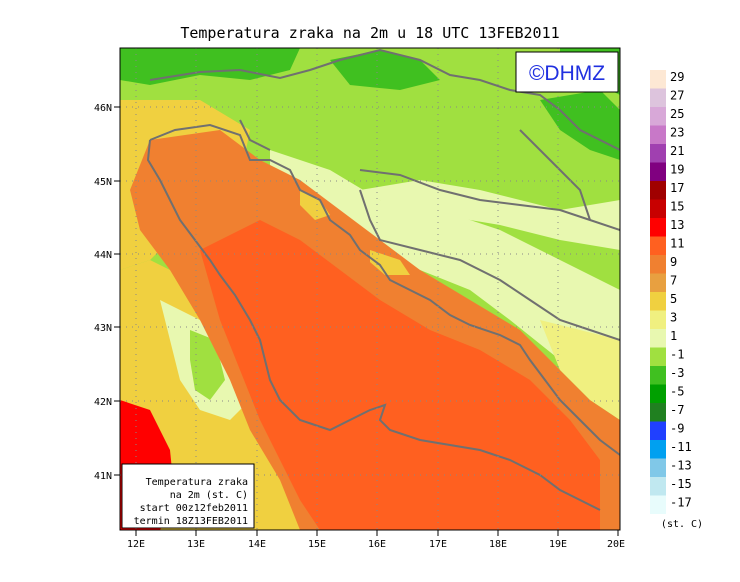 The height and width of the screenshot is (582, 740). Describe the element at coordinates (677, 355) in the screenshot. I see `legend-level: -1` at that location.